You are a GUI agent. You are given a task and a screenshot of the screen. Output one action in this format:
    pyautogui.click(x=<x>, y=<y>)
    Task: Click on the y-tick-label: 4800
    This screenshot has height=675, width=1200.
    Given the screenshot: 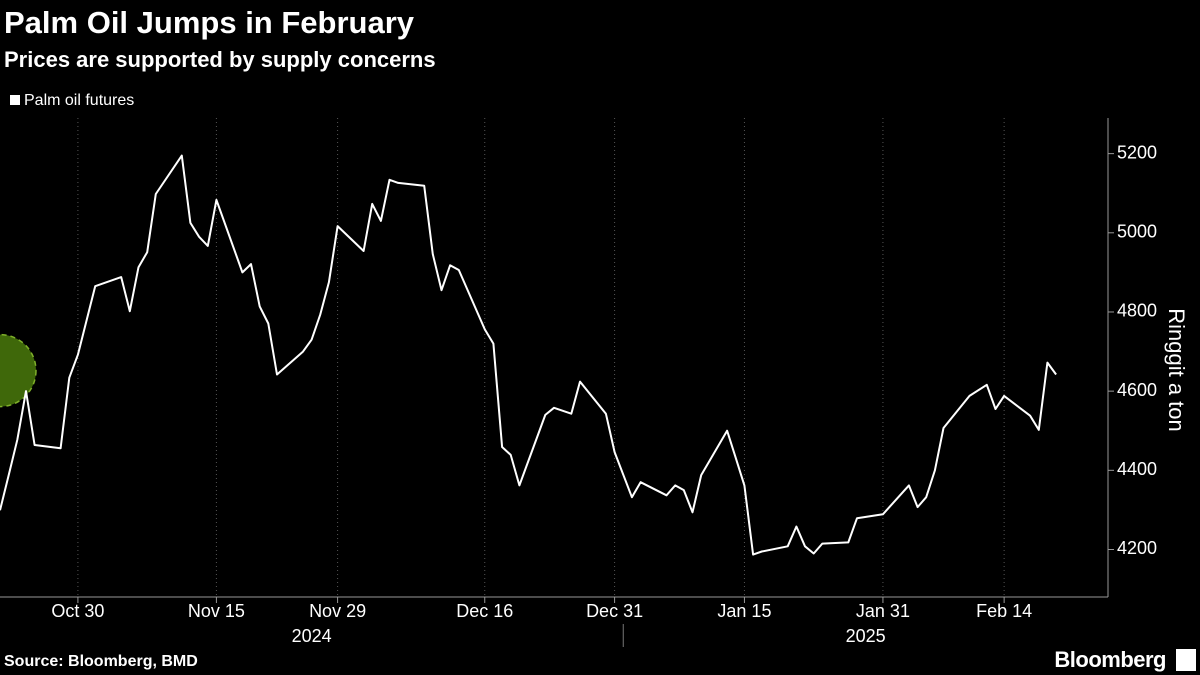 What is the action you would take?
    pyautogui.click(x=1137, y=311)
    